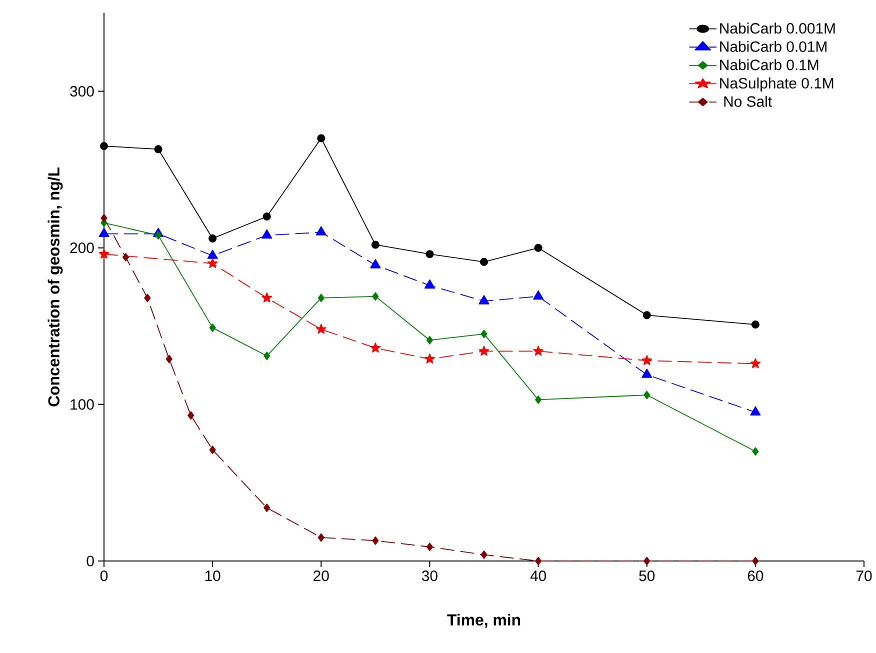  Describe the element at coordinates (430, 576) in the screenshot. I see `x-tick-label: 30` at that location.